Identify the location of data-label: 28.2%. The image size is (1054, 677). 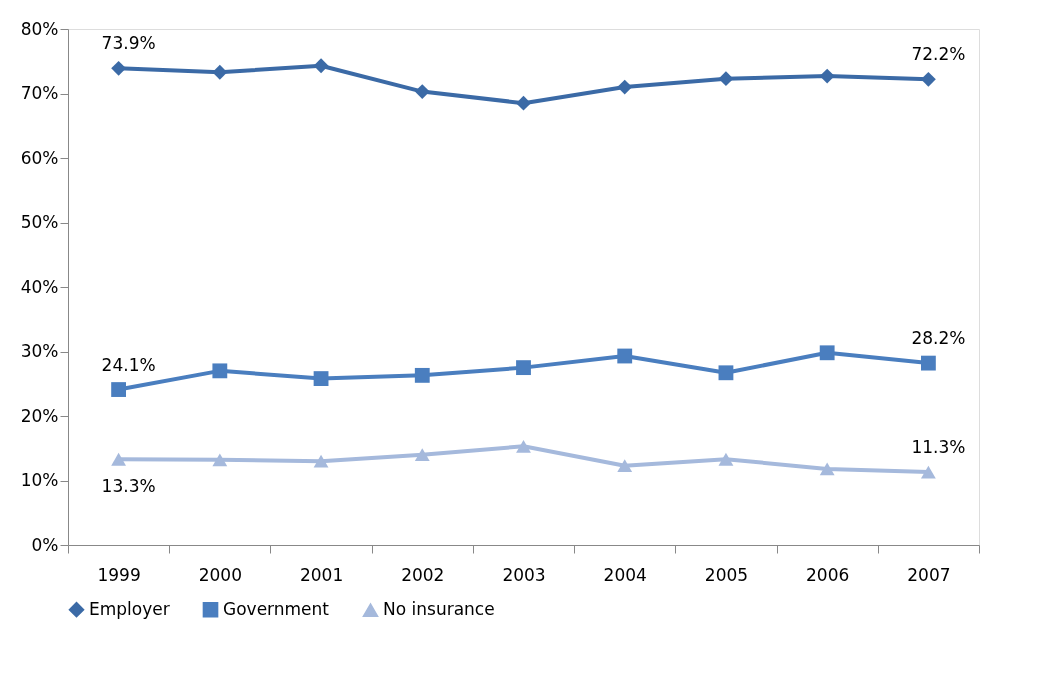
(938, 338).